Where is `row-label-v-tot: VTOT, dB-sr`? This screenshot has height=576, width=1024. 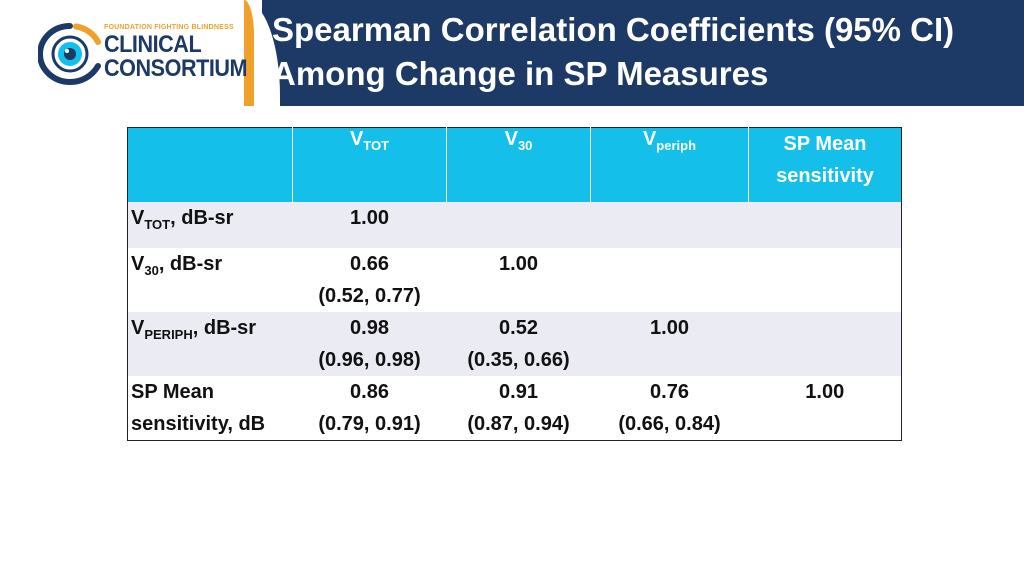
row-label-v-tot: VTOT, dB-sr is located at coordinates (210, 225).